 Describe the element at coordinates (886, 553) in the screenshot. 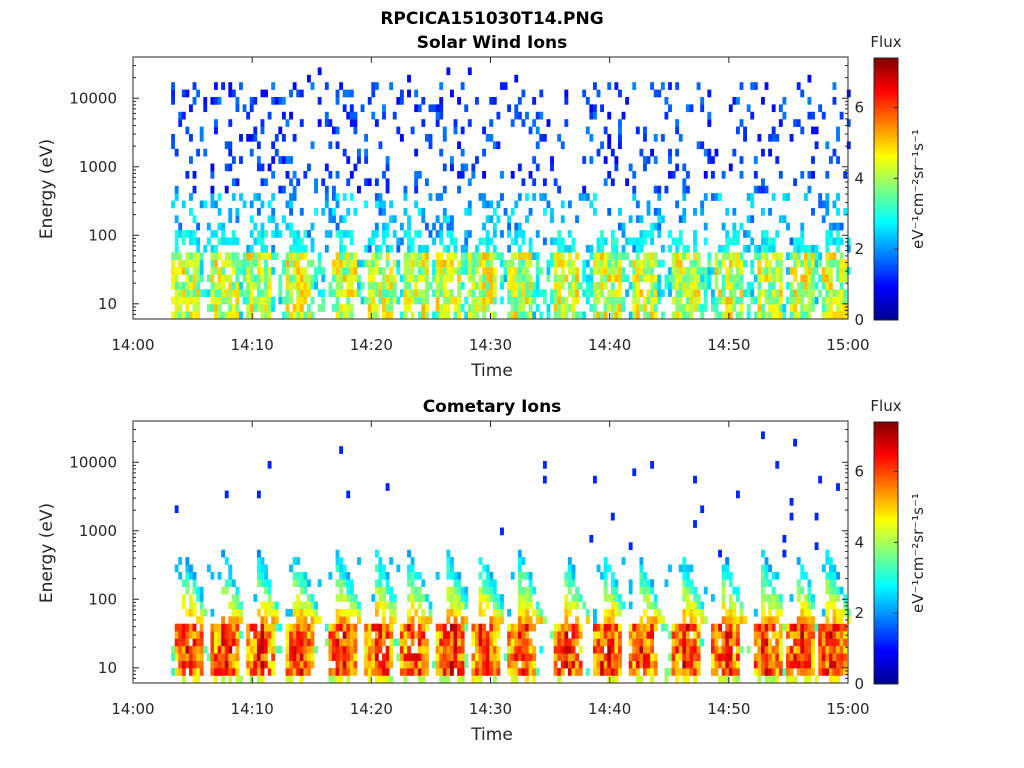

I see `colorbar-gradient` at that location.